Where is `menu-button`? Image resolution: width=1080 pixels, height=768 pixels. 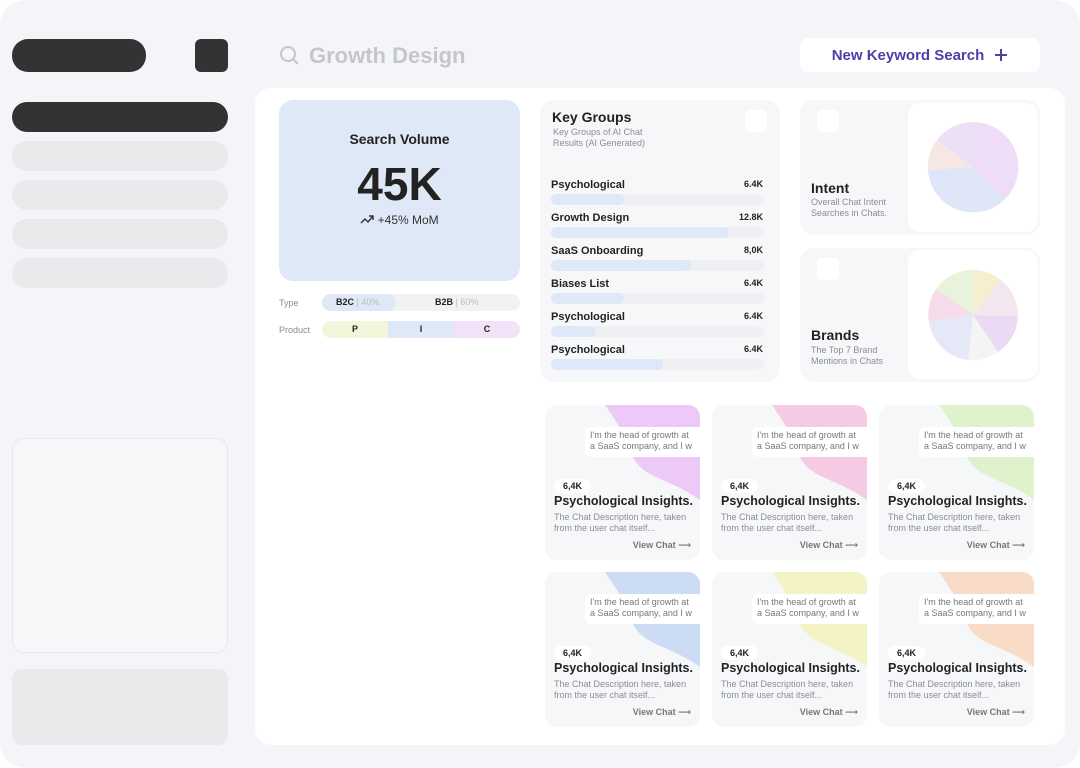
menu-button is located at coordinates (211, 55).